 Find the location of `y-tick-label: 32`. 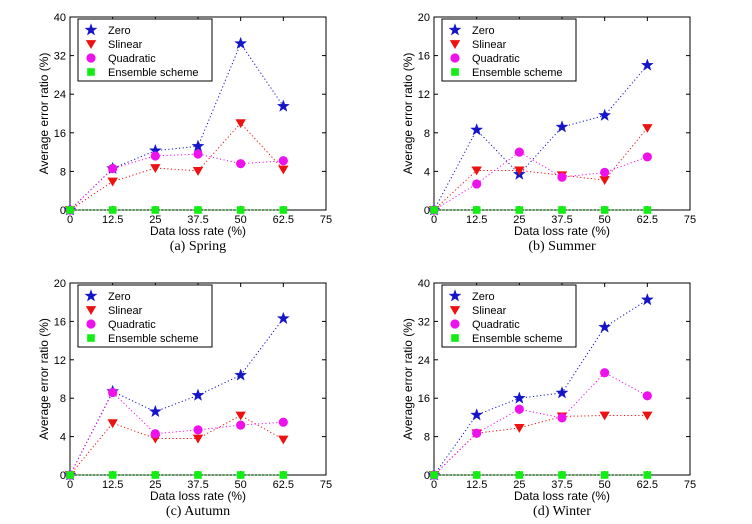

y-tick-label: 32 is located at coordinates (424, 322).